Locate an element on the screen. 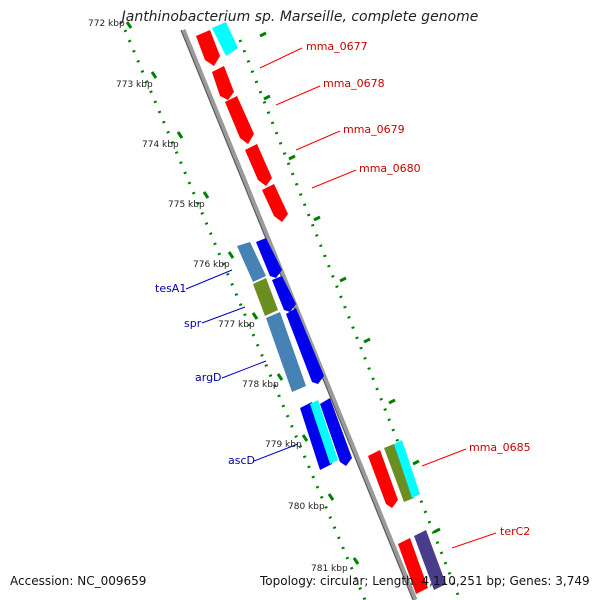 This screenshot has width=600, height=600. gene-red-lower is located at coordinates (383, 479).